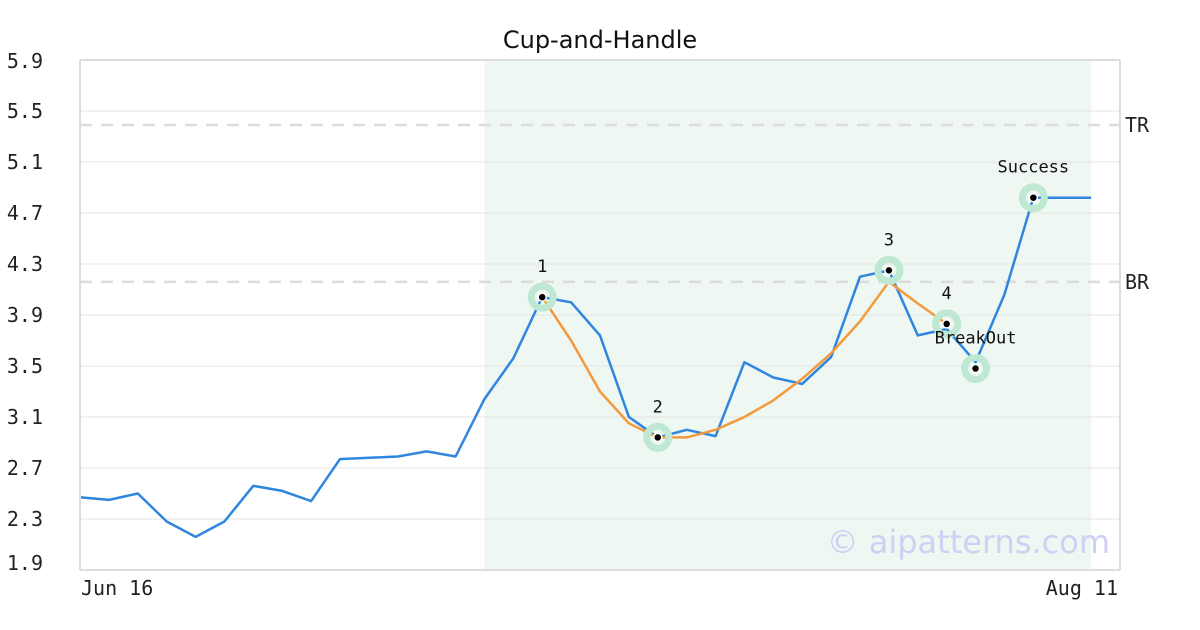 The image size is (1200, 630). Describe the element at coordinates (25, 213) in the screenshot. I see `y-tick-label: 4.7` at that location.